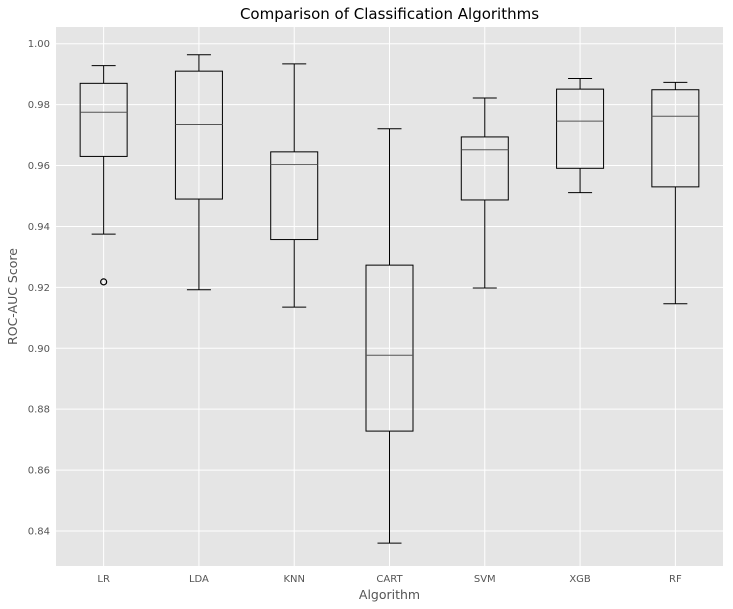 The width and height of the screenshot is (733, 609). I want to click on outlier-point, so click(104, 282).